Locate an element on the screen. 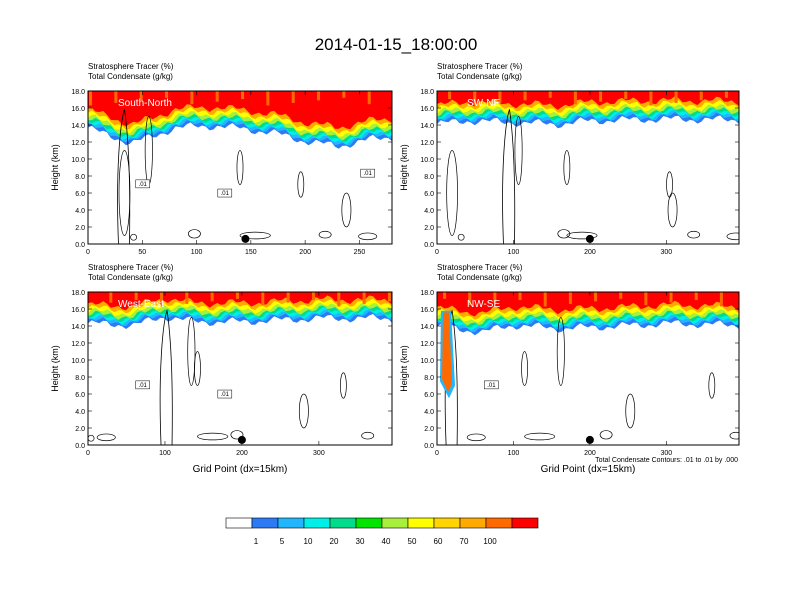 The image size is (792, 612). colorbar-label: 60 is located at coordinates (438, 541).